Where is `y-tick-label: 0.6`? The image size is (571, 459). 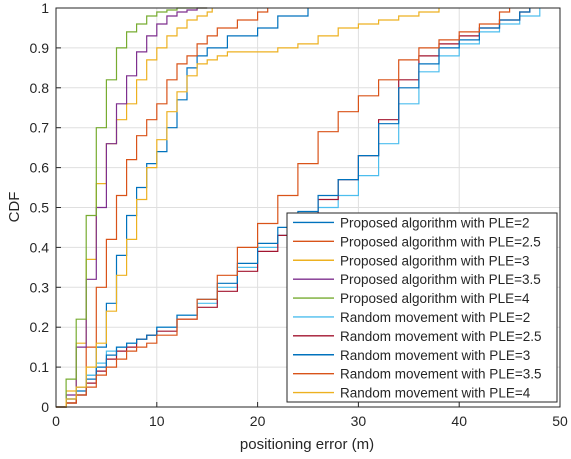 y-tick-label: 0.6 is located at coordinates (40, 168).